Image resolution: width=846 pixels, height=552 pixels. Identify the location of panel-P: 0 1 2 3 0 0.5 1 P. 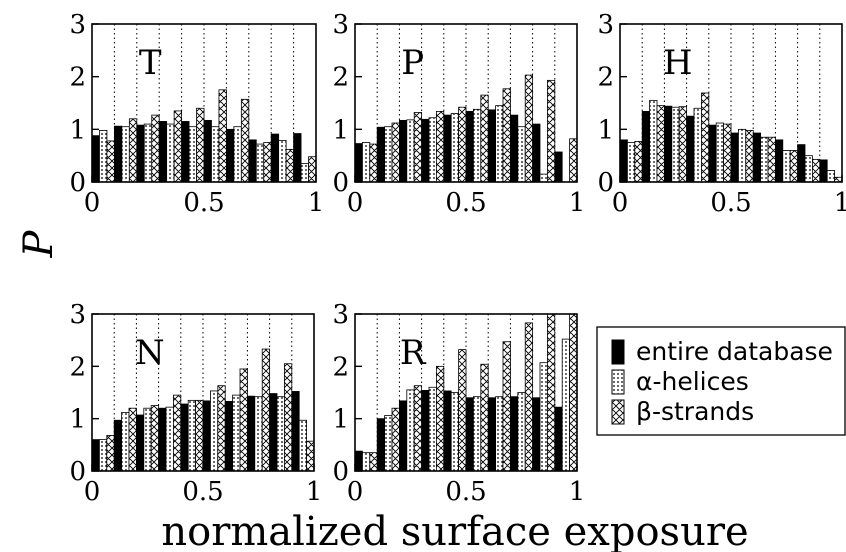
(458, 114).